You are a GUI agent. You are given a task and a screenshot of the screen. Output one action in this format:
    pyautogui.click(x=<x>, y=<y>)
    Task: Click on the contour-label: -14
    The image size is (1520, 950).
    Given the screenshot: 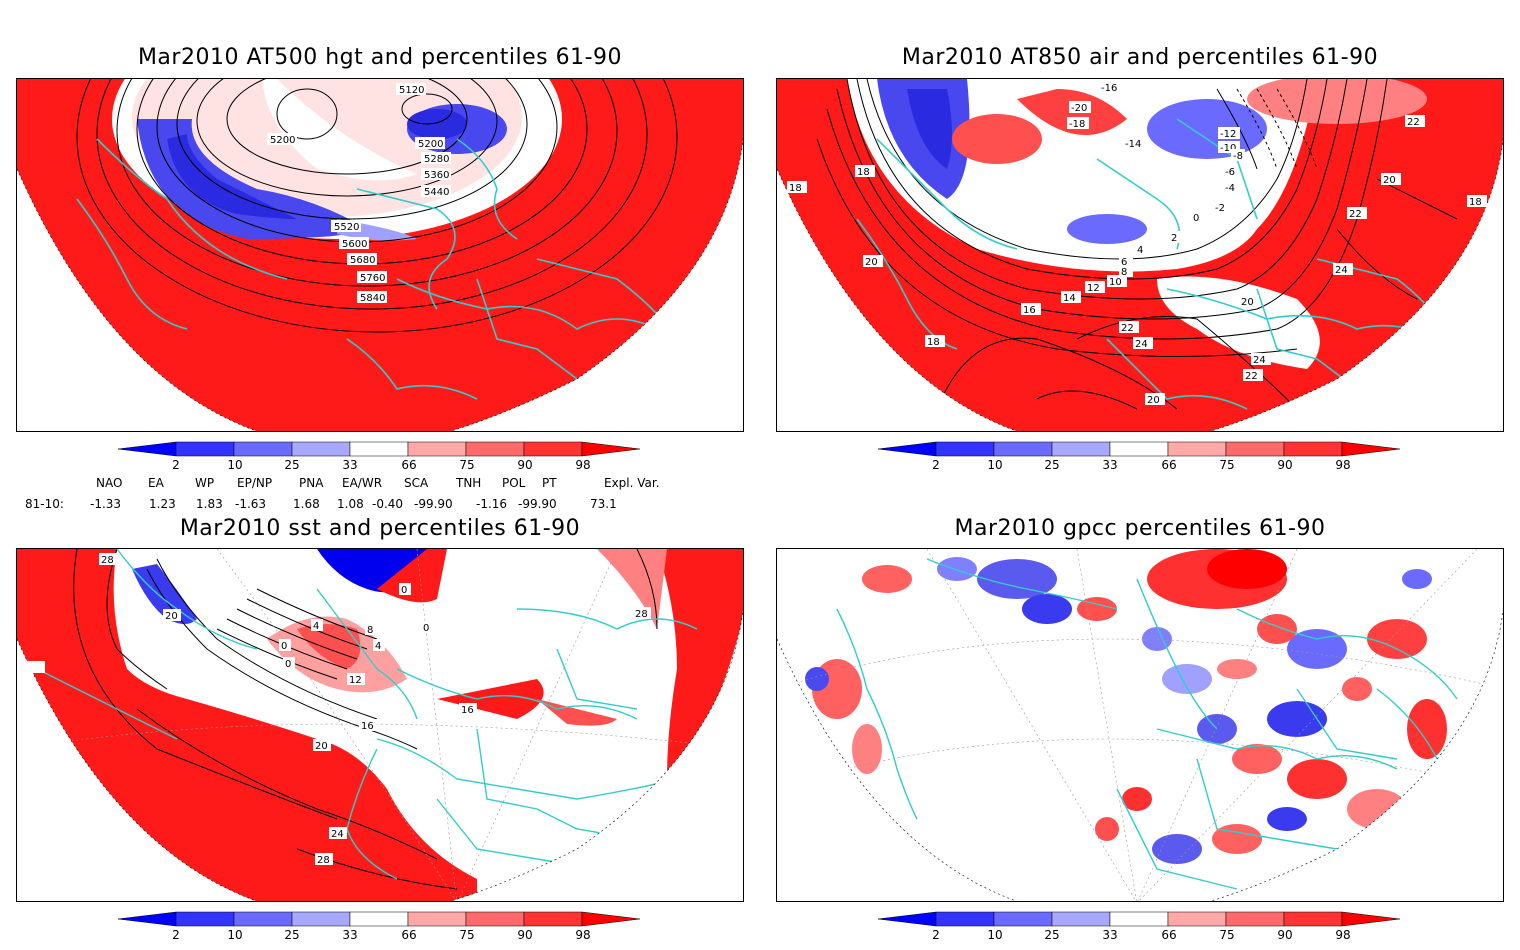 What is the action you would take?
    pyautogui.click(x=1133, y=144)
    